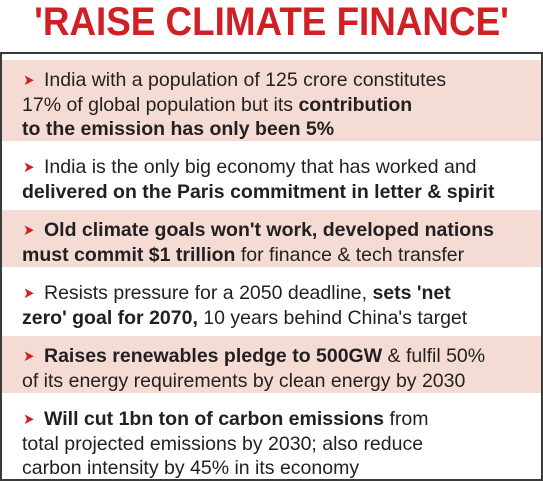 The image size is (543, 481). I want to click on fact-text-bold: contribution, so click(355, 105).